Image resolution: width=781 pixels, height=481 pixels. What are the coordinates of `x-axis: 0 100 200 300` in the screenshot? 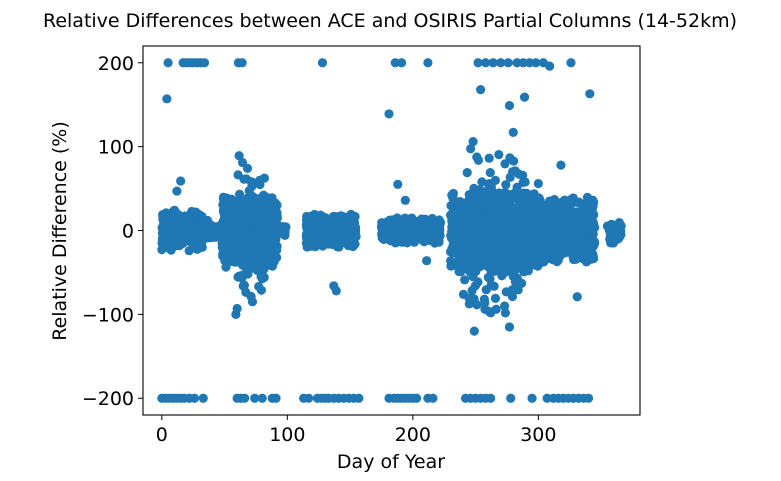 It's located at (356, 430).